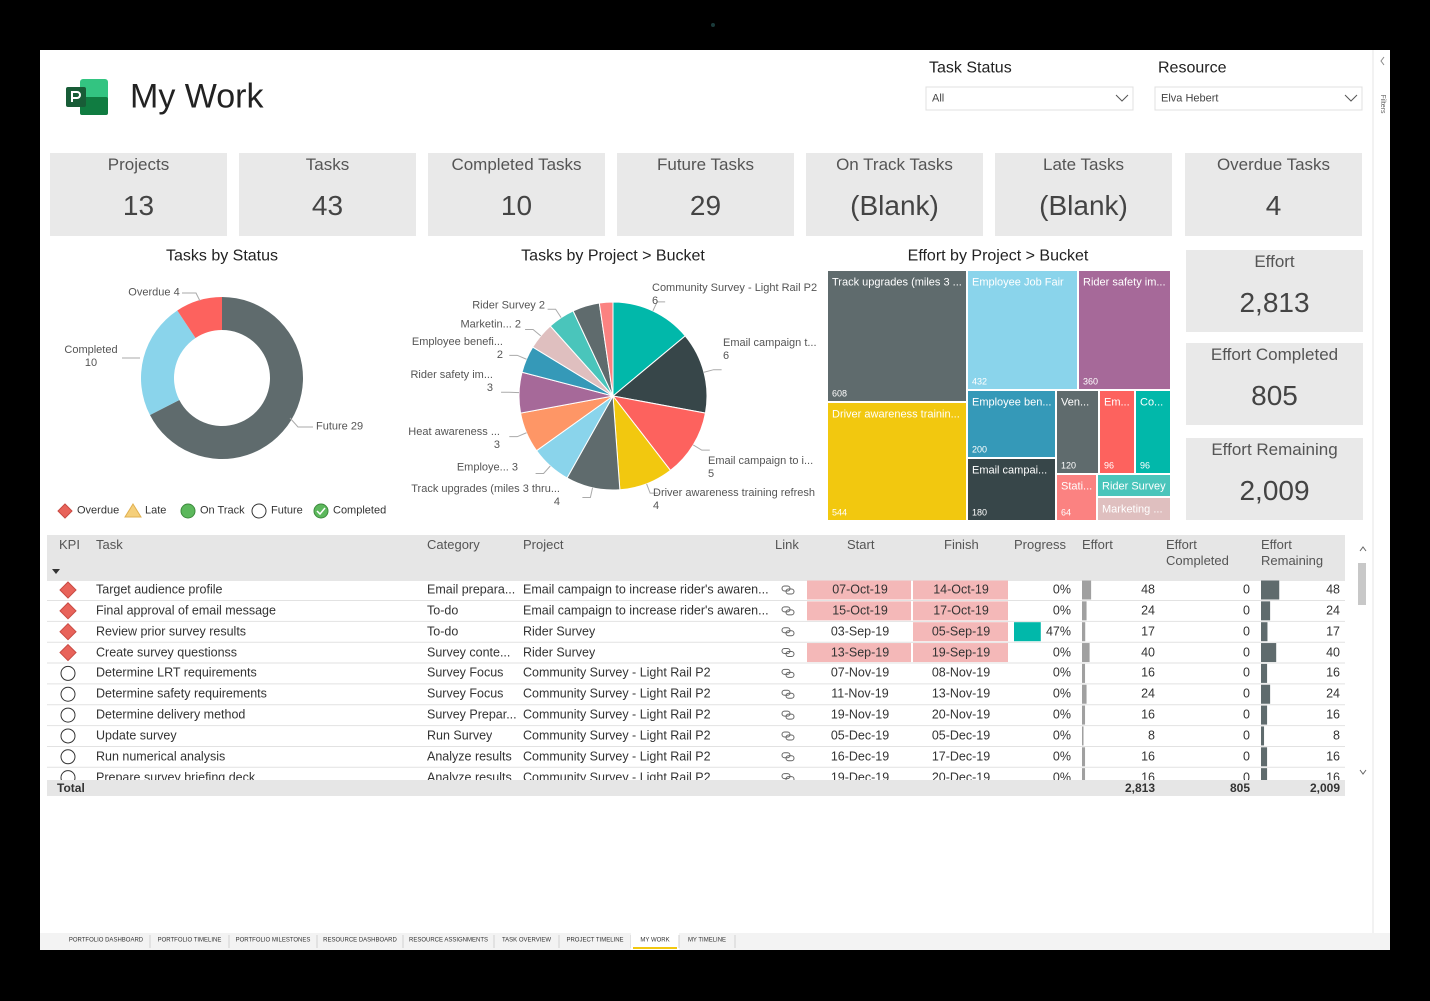  What do you see at coordinates (1363, 549) in the screenshot?
I see `scroll-up` at bounding box center [1363, 549].